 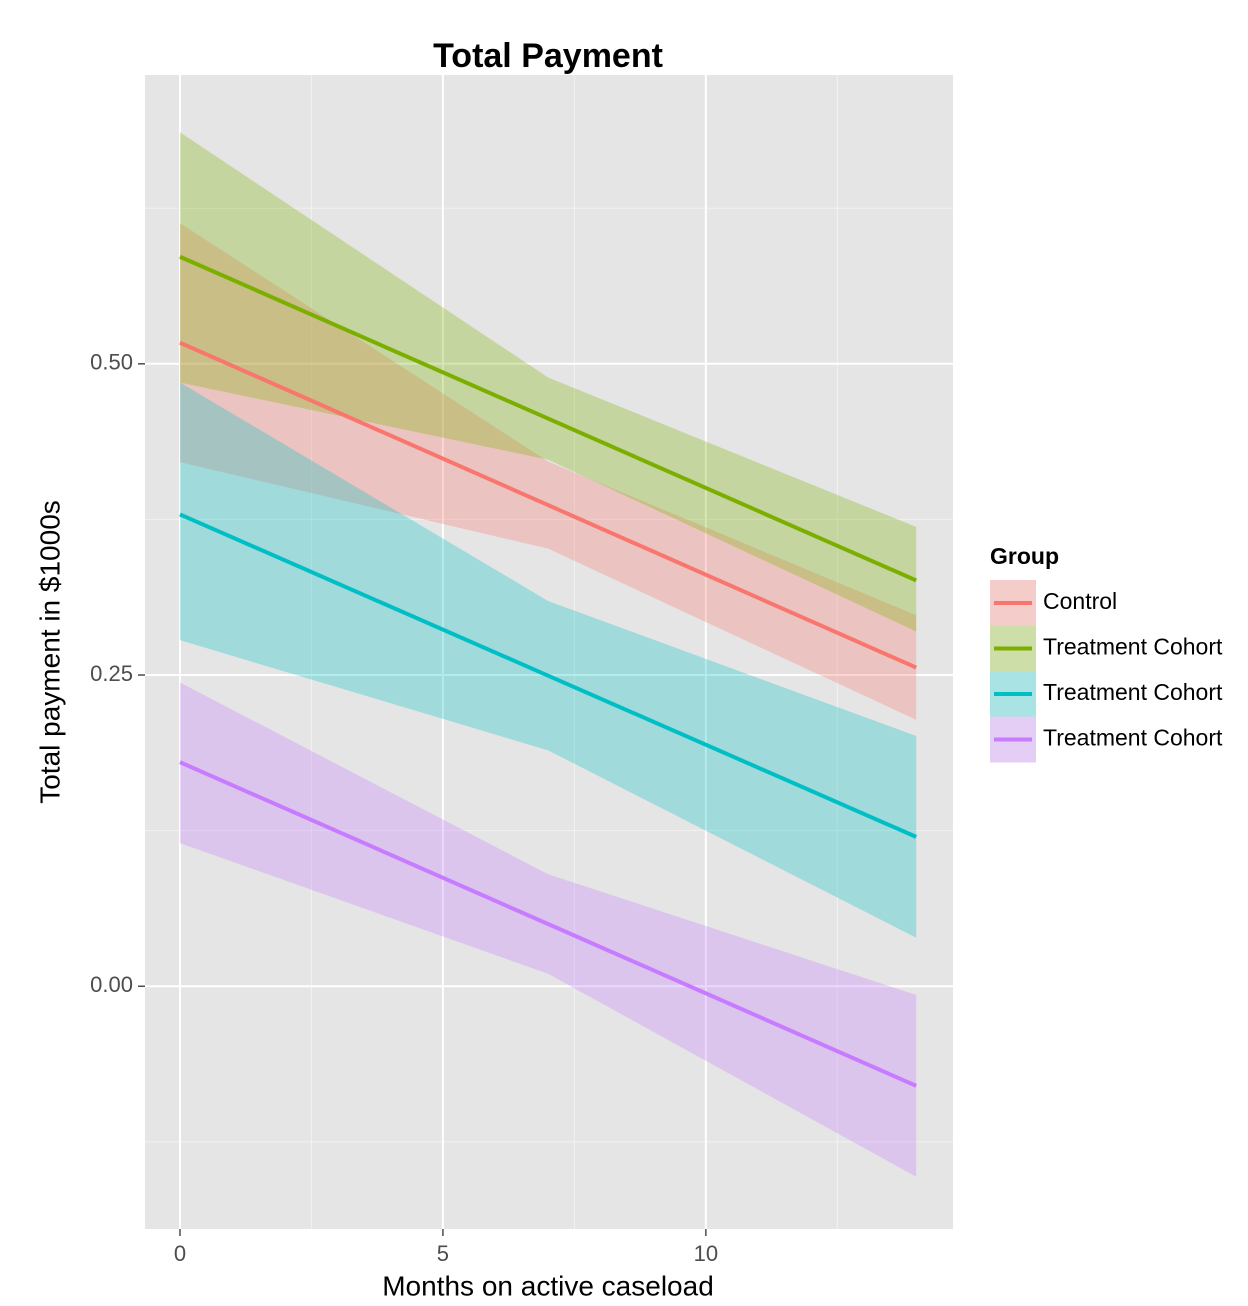 I want to click on legend-title: Group, so click(x=1024, y=556).